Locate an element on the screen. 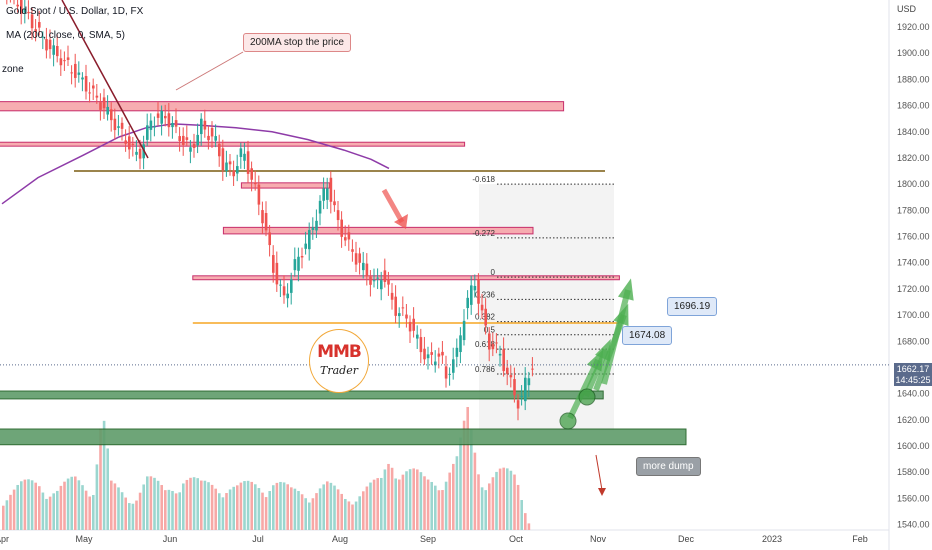 This screenshot has height=550, width=932. y-tick-label: 1640.00 is located at coordinates (913, 394).